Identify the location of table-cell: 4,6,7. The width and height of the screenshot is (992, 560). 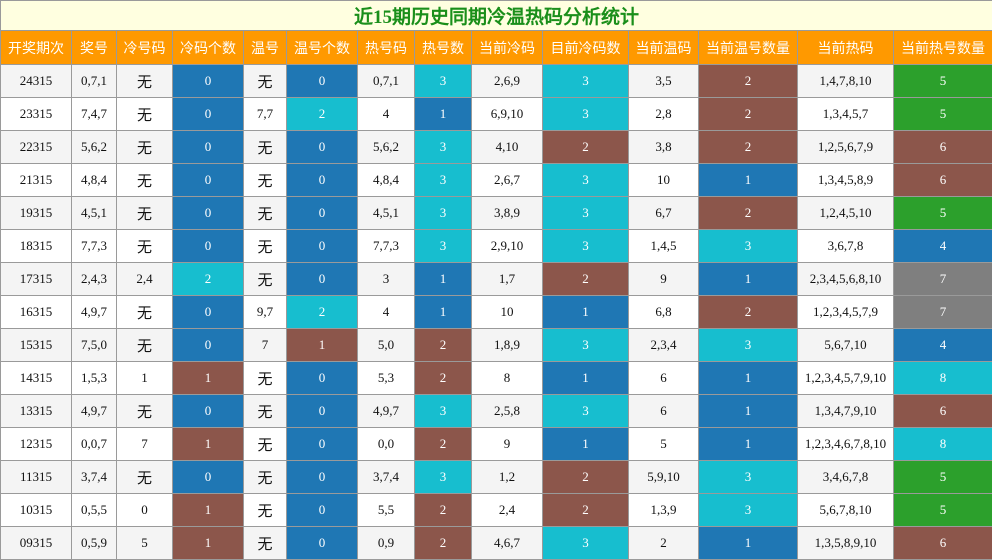
(507, 543).